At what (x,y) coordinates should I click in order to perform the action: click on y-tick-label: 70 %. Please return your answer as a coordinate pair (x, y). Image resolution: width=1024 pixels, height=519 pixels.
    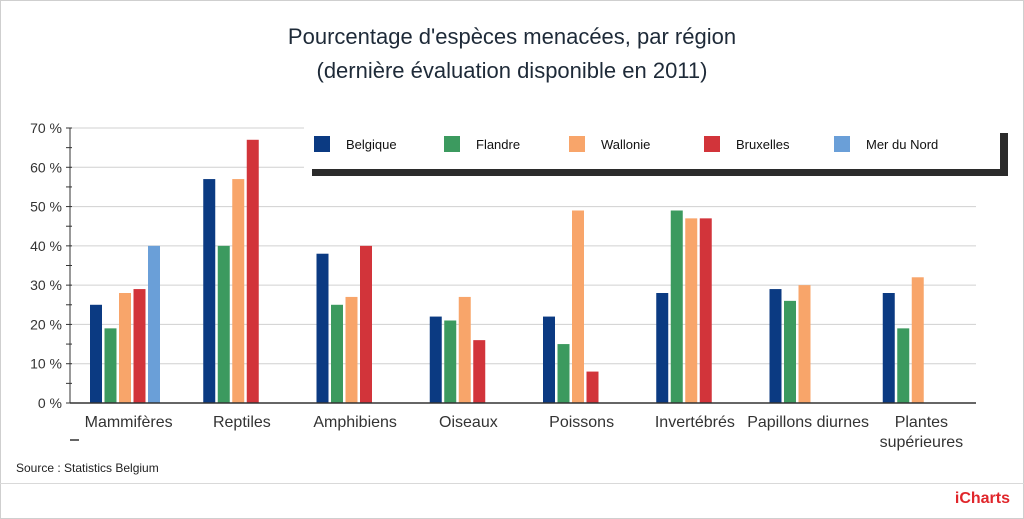
    Looking at the image, I should click on (46, 128).